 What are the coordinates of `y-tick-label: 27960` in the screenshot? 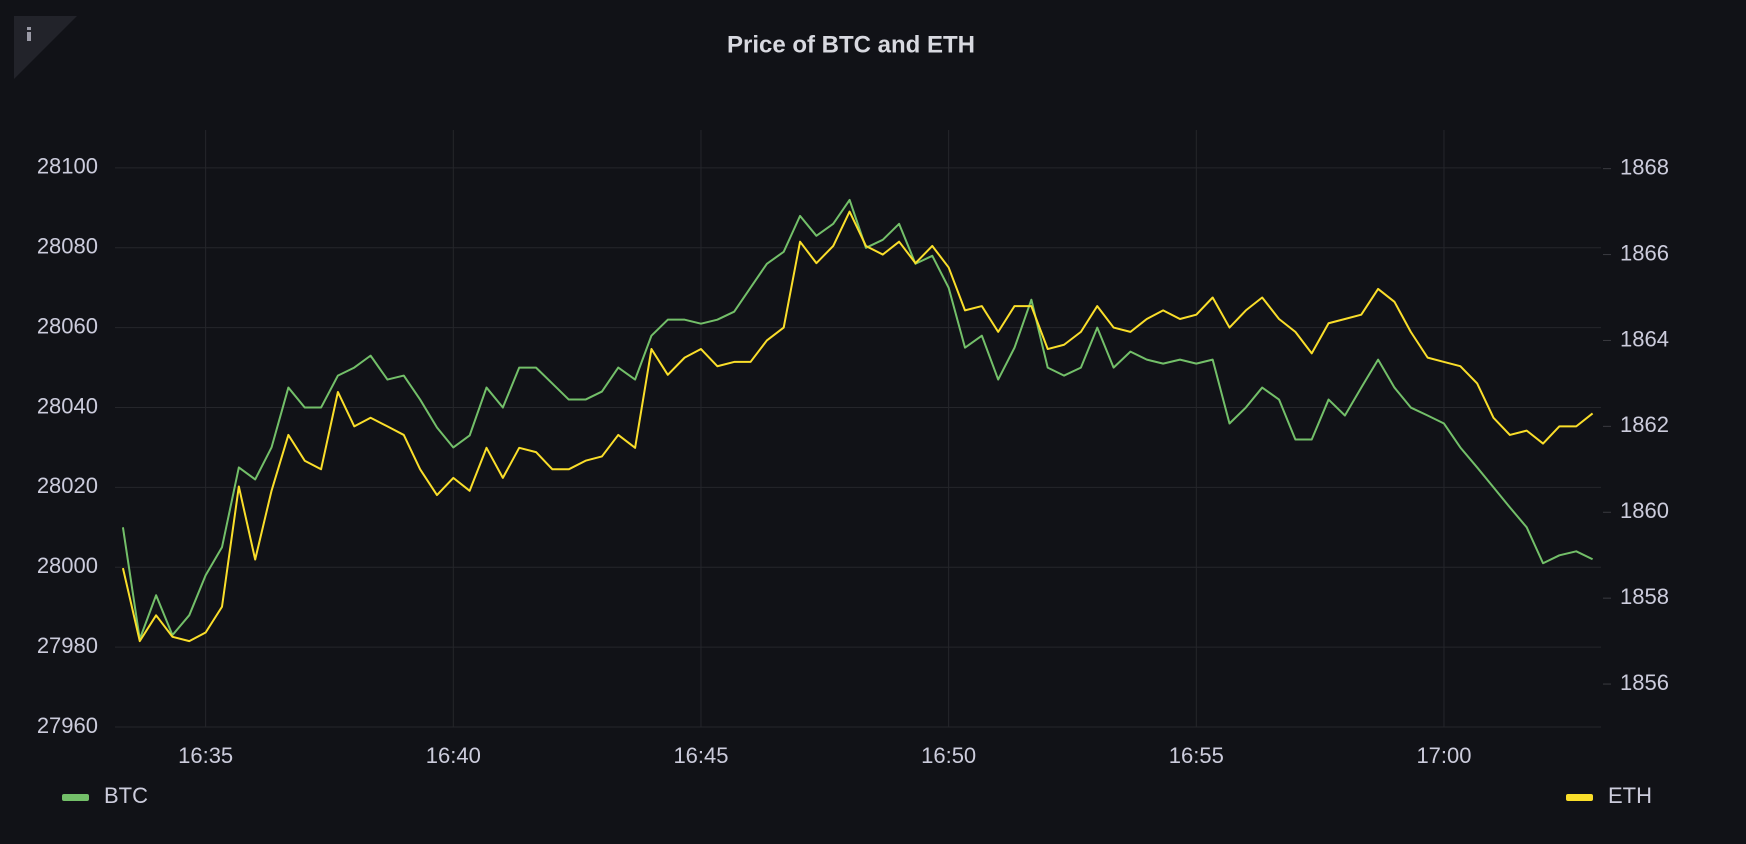 It's located at (67, 725).